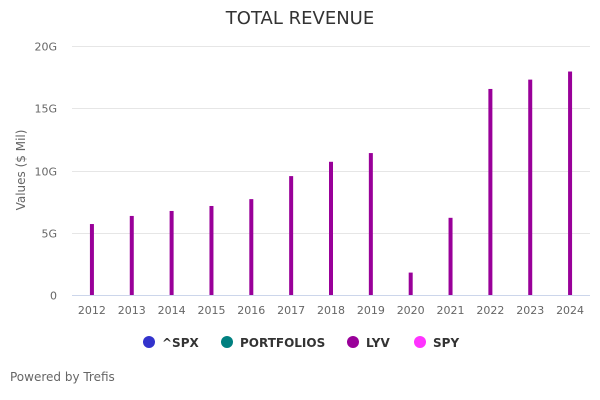 The width and height of the screenshot is (600, 400). I want to click on legend-label: SPY, so click(446, 343).